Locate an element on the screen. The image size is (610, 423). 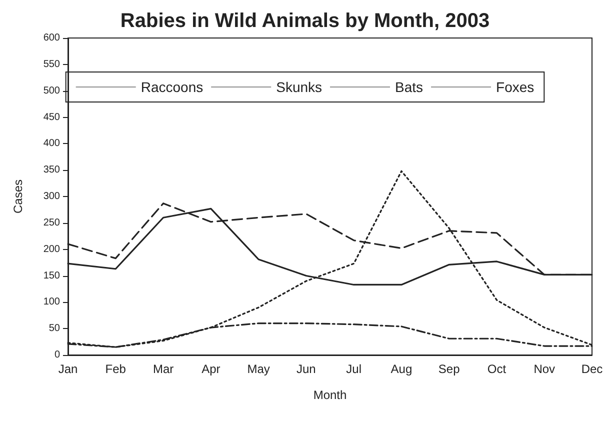
x-tick-label: Oct is located at coordinates (497, 369).